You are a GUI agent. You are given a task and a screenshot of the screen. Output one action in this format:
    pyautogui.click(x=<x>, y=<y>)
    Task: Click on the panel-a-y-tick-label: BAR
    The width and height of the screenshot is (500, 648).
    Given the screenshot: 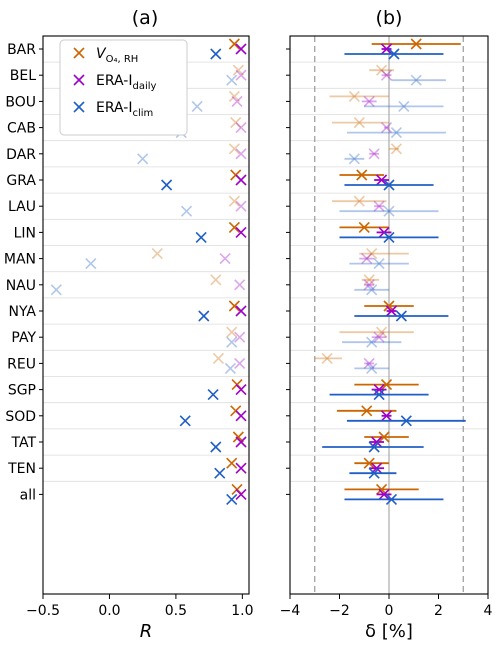 What is the action you would take?
    pyautogui.click(x=21, y=50)
    